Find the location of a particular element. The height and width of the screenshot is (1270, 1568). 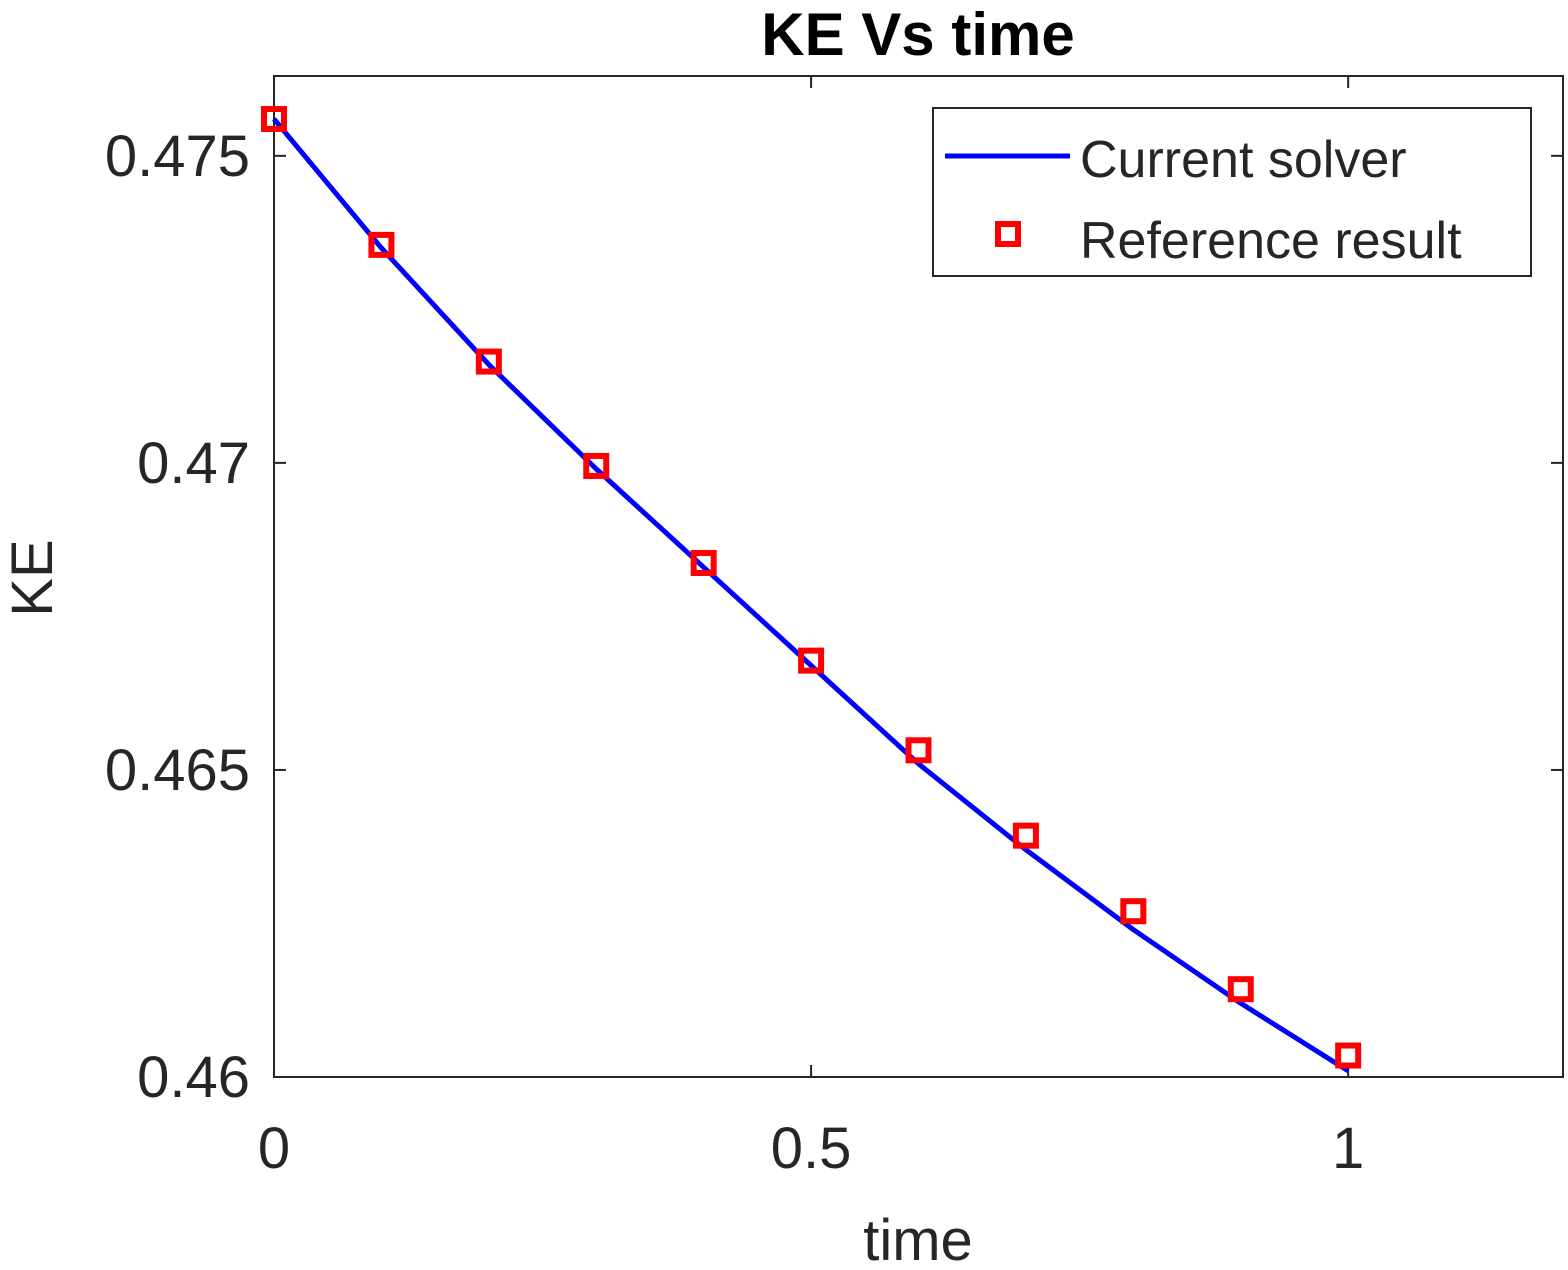

y-tick-label: 0.47 is located at coordinates (193, 463).